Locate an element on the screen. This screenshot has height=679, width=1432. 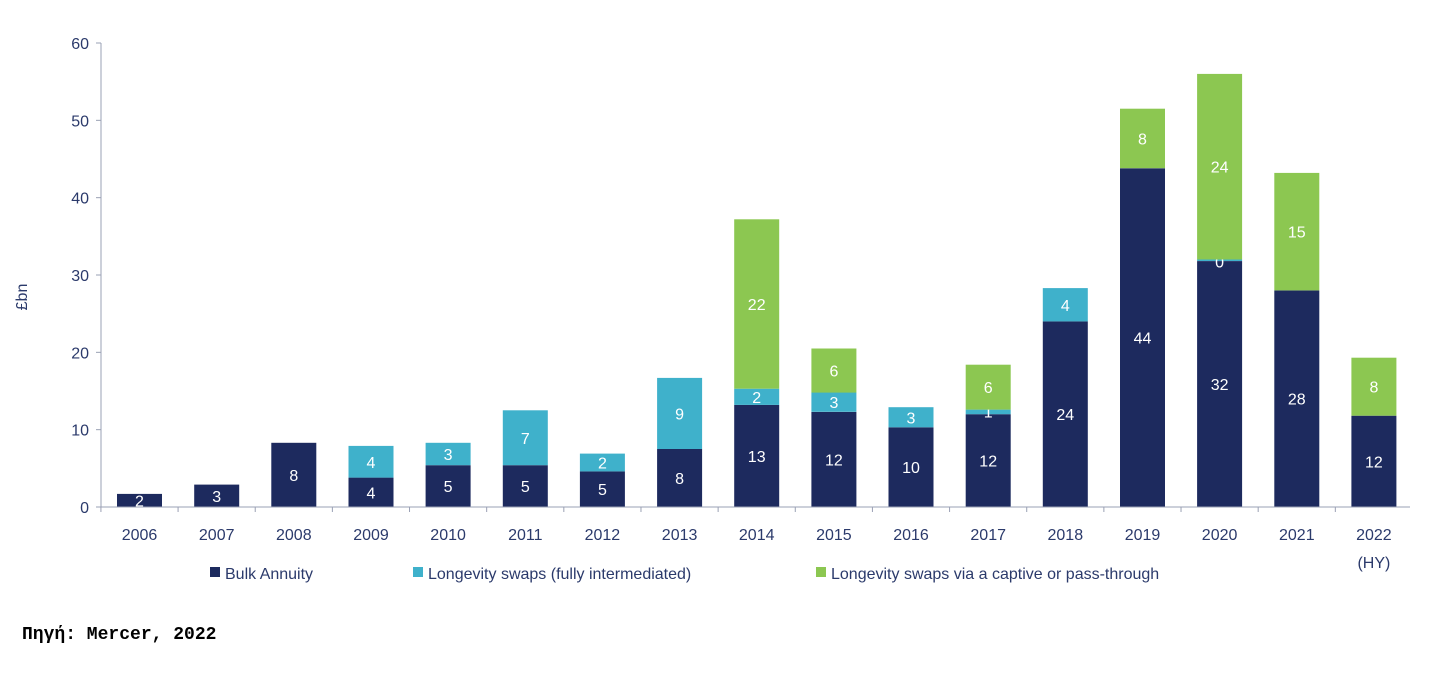
x-tick-label-line: 2015 is located at coordinates (834, 535).